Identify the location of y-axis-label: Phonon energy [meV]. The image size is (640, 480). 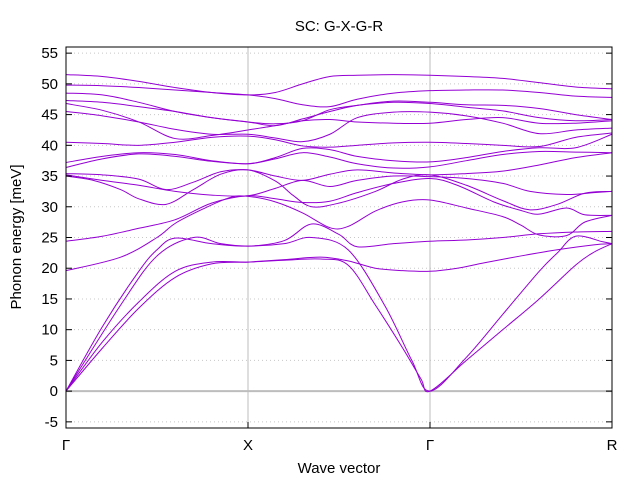
(16, 236).